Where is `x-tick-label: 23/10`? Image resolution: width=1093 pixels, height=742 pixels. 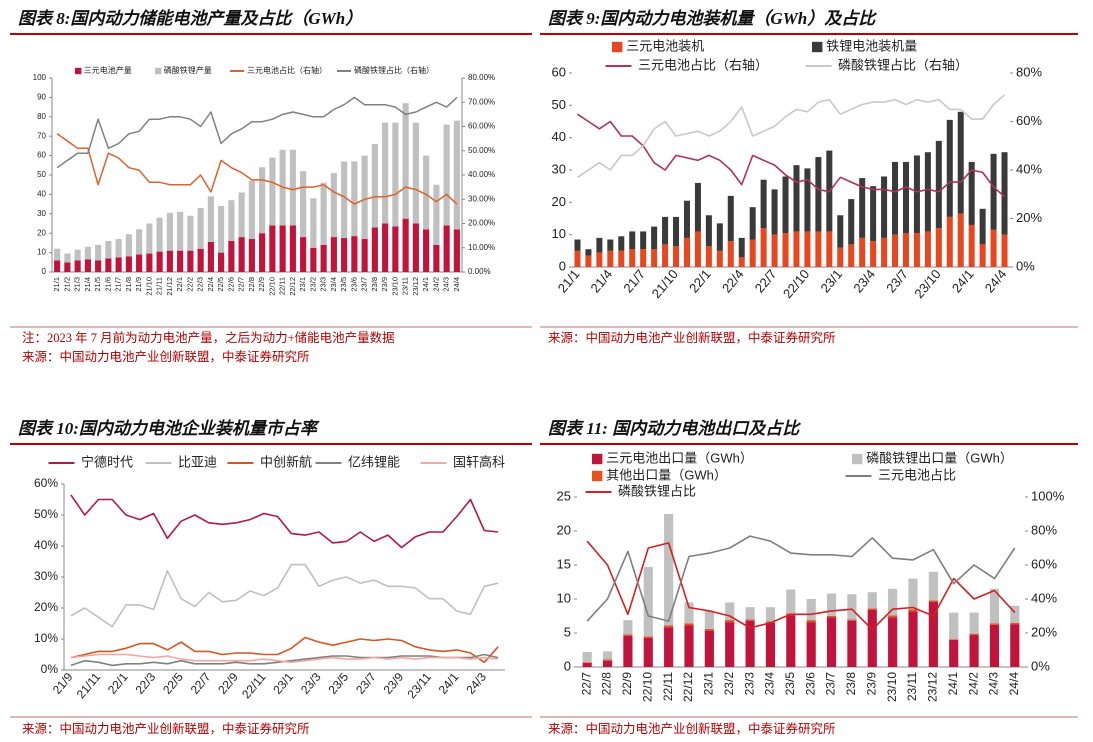
x-tick-label: 23/10 is located at coordinates (927, 283).